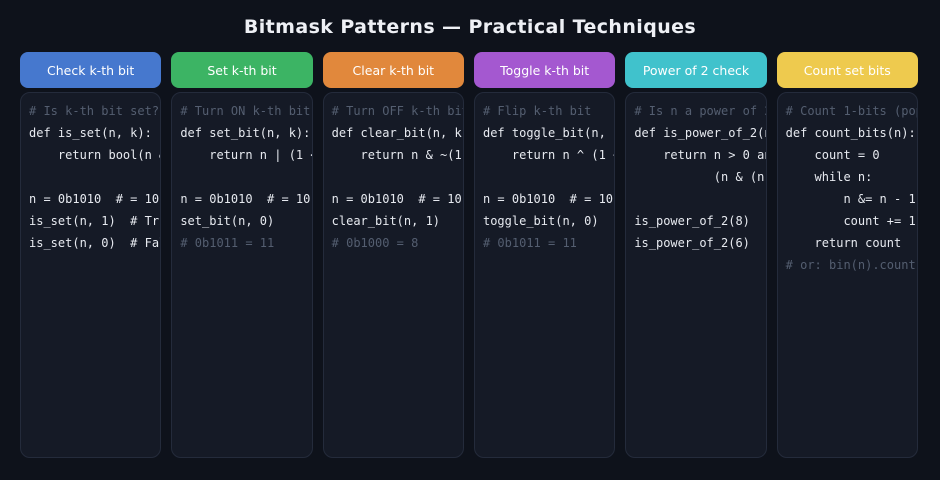 The width and height of the screenshot is (940, 480). What do you see at coordinates (393, 70) in the screenshot?
I see `pattern-header-clear-kth-bit: Clear k-th bit` at bounding box center [393, 70].